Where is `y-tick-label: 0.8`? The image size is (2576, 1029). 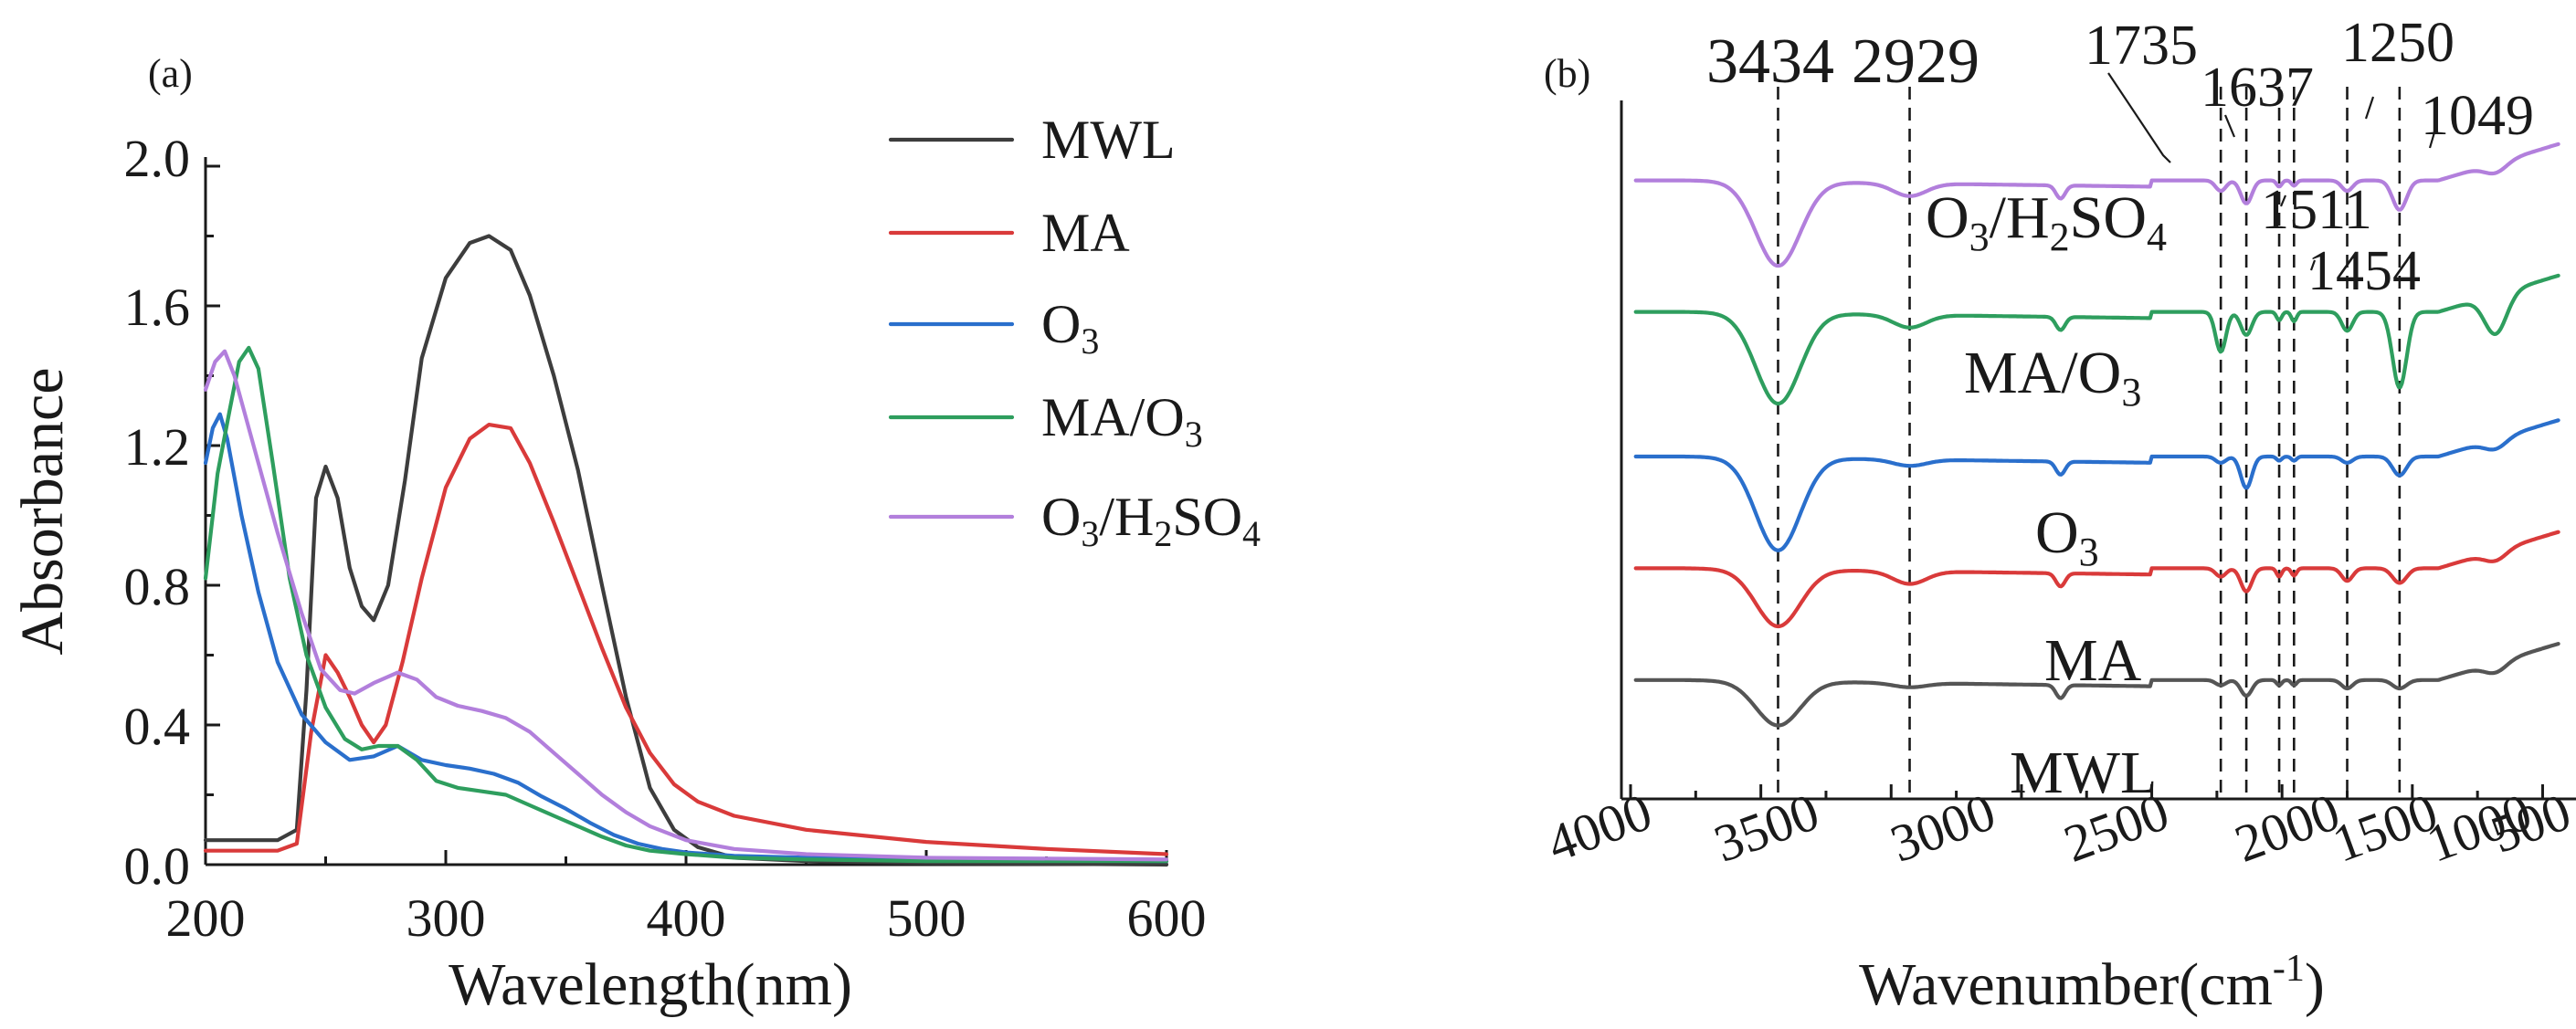 y-tick-label: 0.8 is located at coordinates (157, 586).